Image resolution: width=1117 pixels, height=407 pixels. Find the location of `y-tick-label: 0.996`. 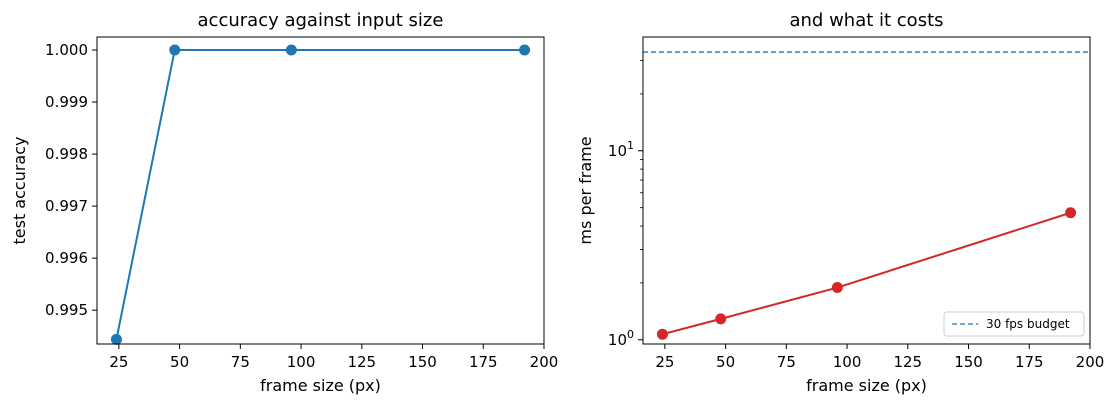

y-tick-label: 0.996 is located at coordinates (66, 258).